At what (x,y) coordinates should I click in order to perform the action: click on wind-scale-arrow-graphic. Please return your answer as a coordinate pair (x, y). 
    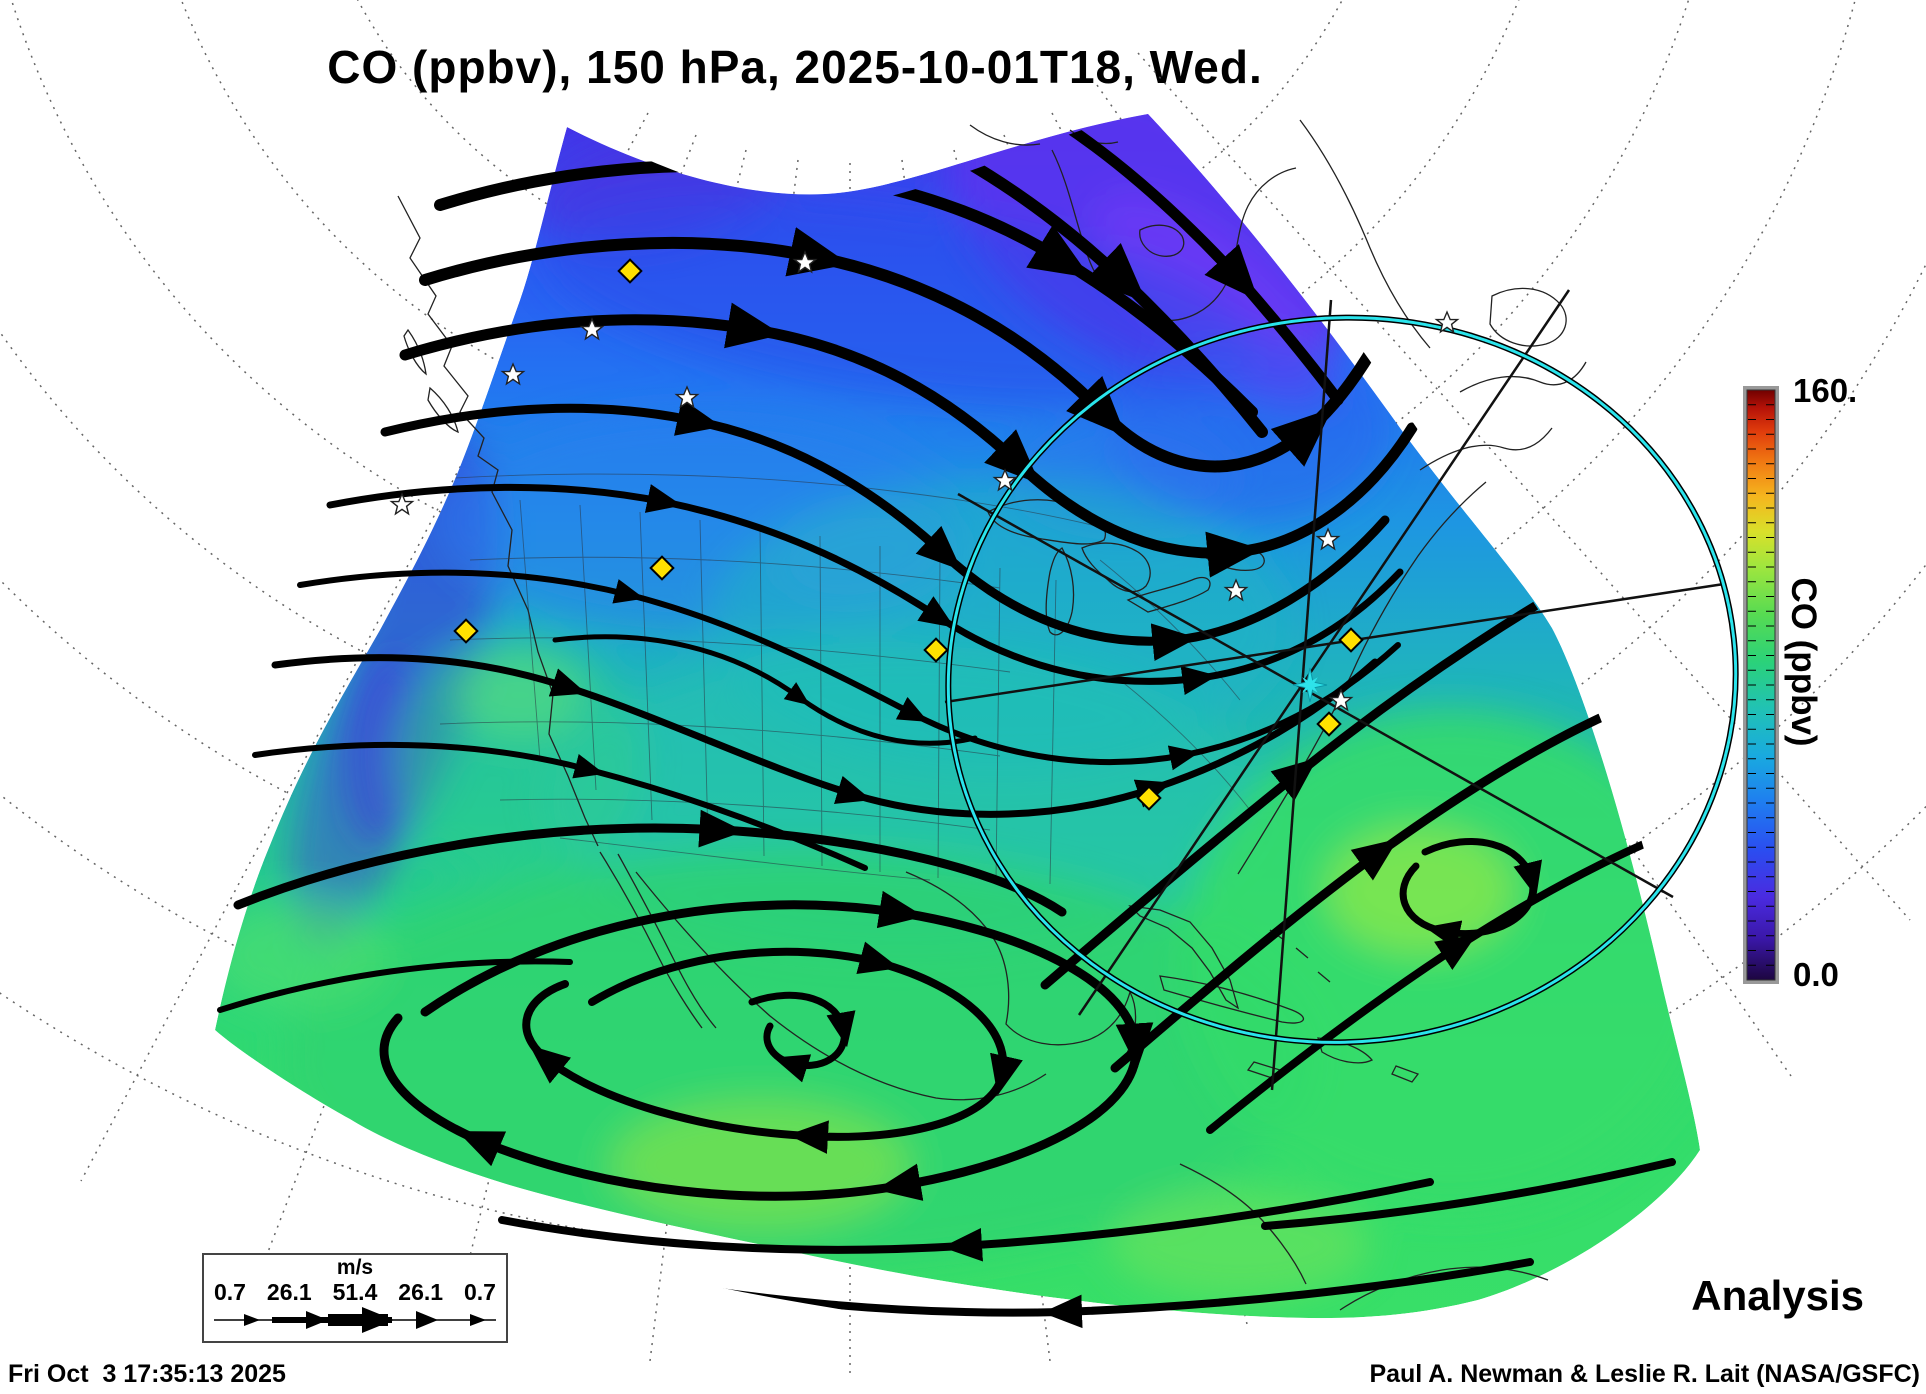
    Looking at the image, I should click on (355, 1320).